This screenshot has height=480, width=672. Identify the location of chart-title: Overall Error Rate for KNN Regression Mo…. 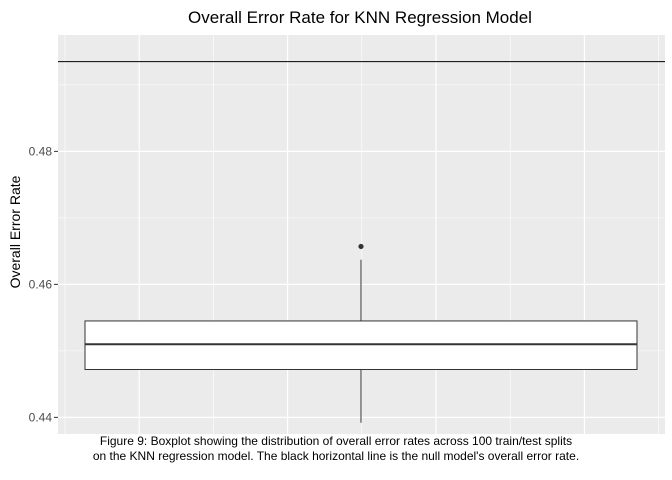
(360, 17).